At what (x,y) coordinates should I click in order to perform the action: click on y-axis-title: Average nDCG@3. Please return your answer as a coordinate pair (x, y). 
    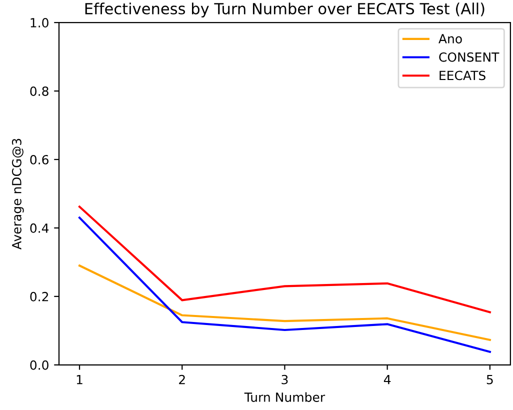
    Looking at the image, I should click on (18, 194).